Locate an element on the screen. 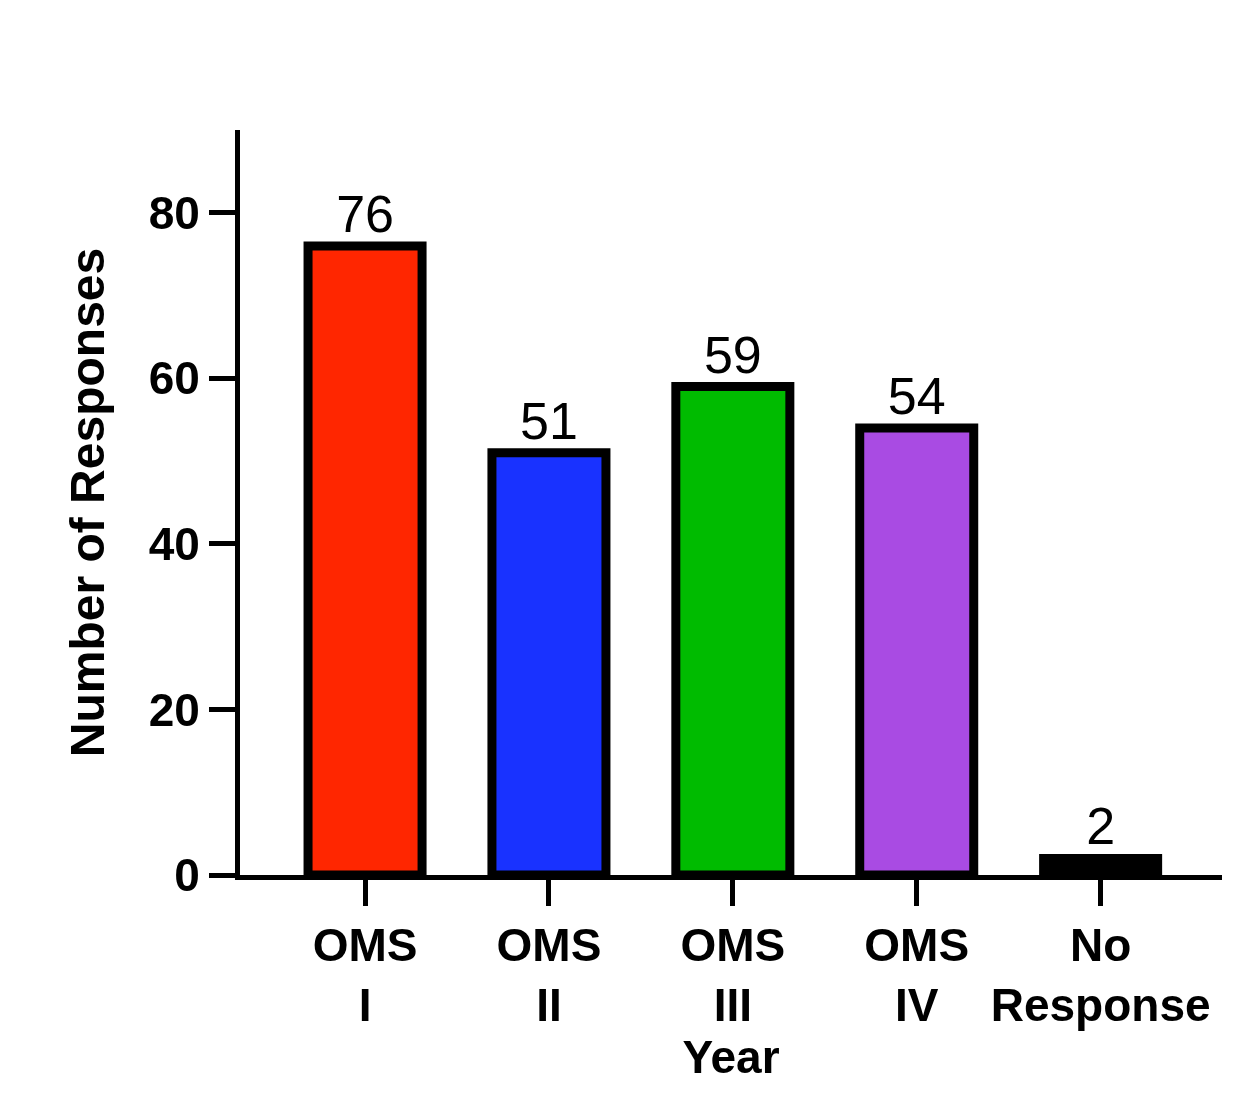 The width and height of the screenshot is (1239, 1104). data-label: 2 is located at coordinates (1101, 826).